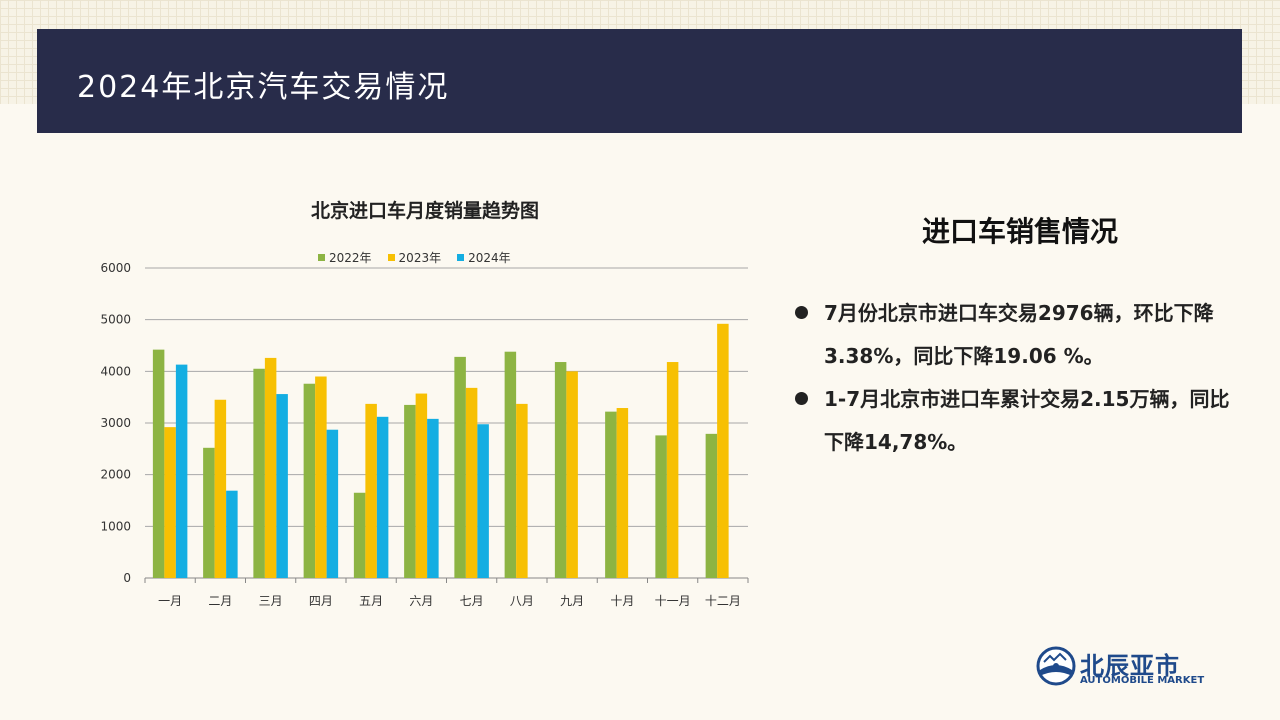  What do you see at coordinates (115, 371) in the screenshot?
I see `y-tick-label: 4000` at bounding box center [115, 371].